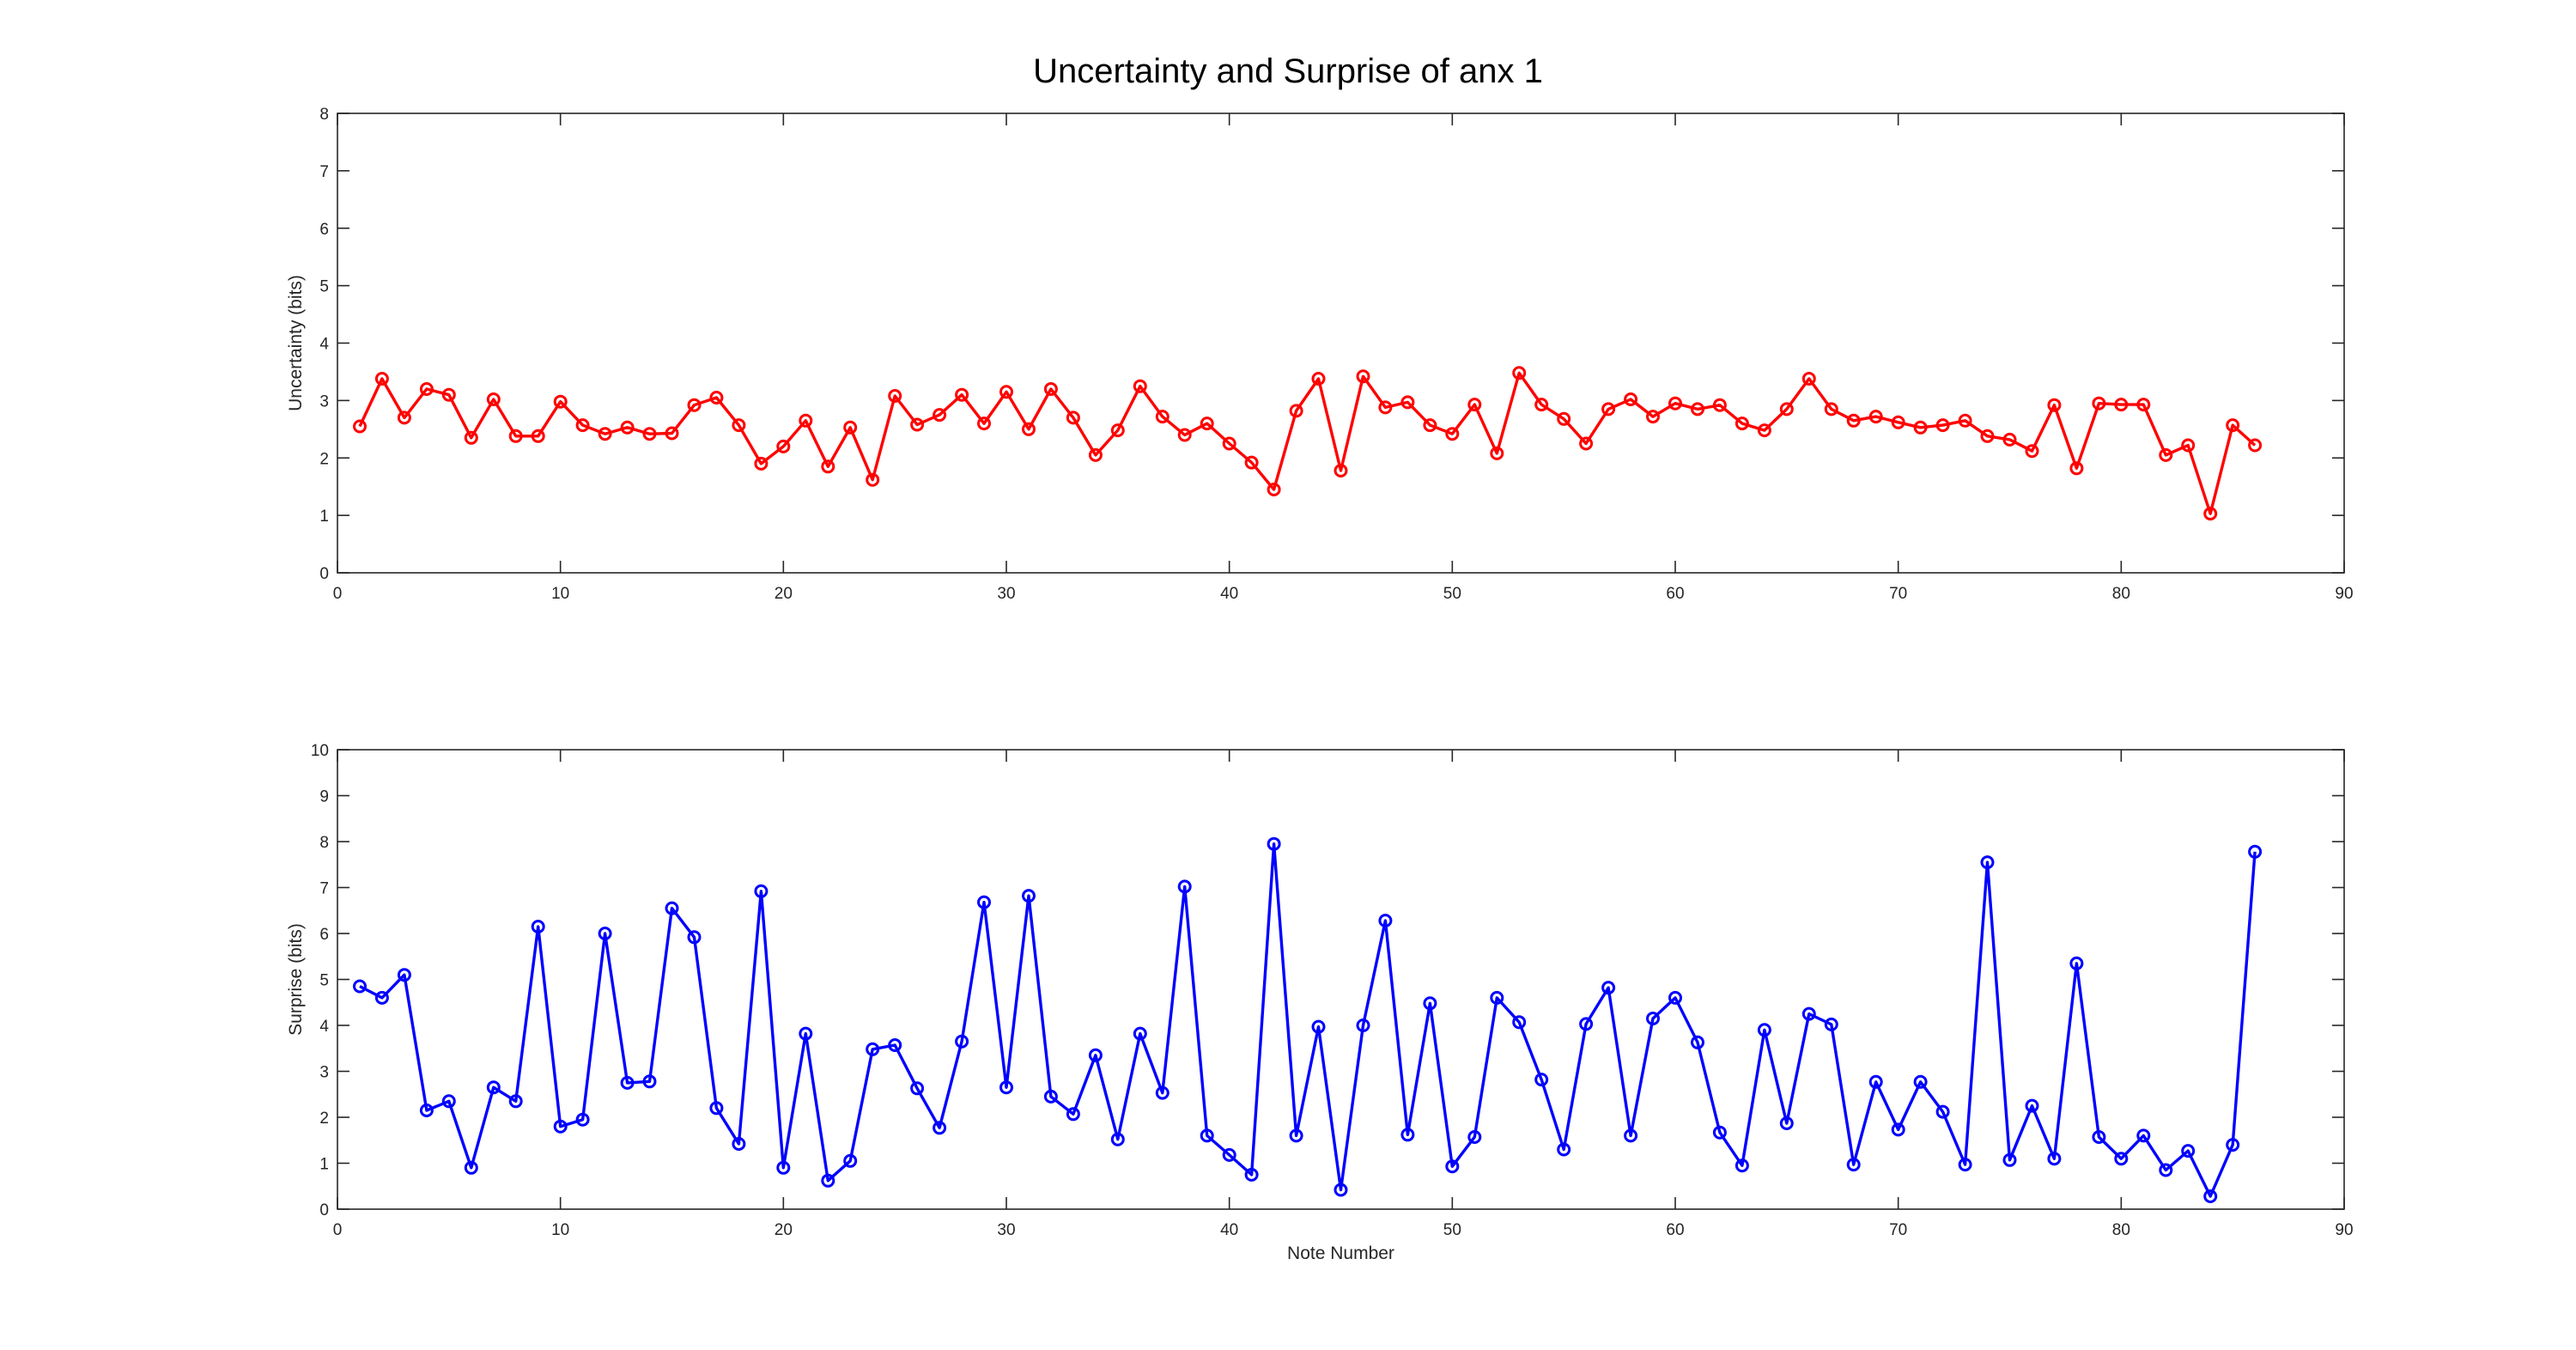  What do you see at coordinates (320, 751) in the screenshot?
I see `surprise-y-tick-label: 10` at bounding box center [320, 751].